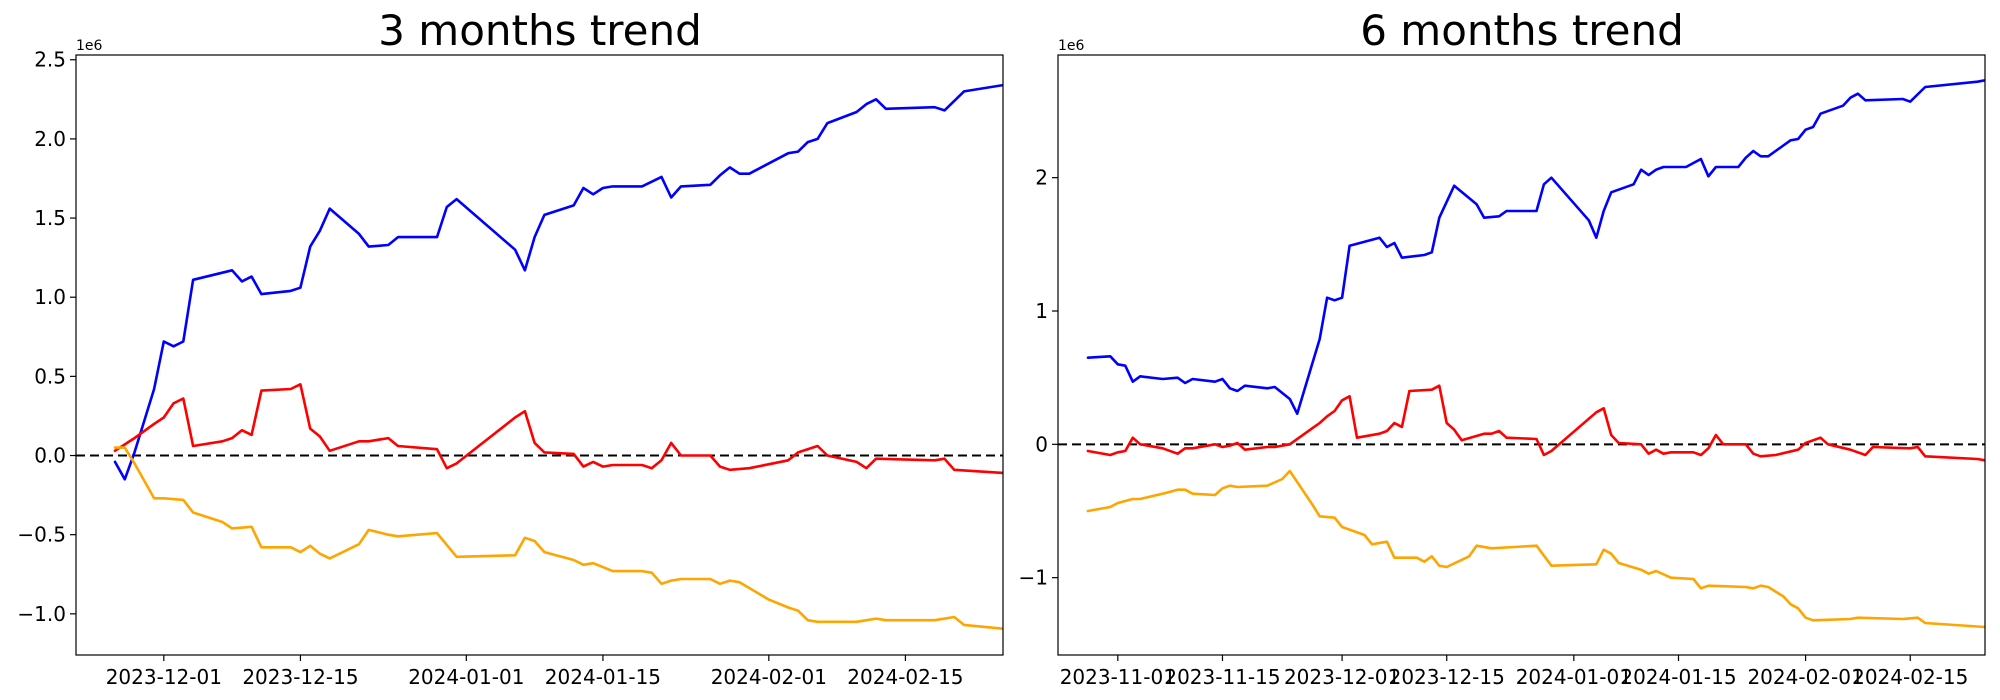 The image size is (2000, 700). What do you see at coordinates (50, 218) in the screenshot?
I see `y-tick-label: 1.5` at bounding box center [50, 218].